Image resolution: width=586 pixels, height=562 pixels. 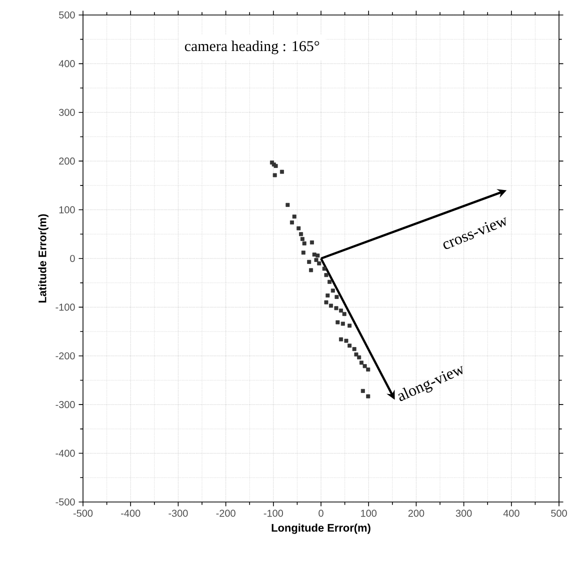 What do you see at coordinates (67, 161) in the screenshot?
I see `y-tick-label: 200` at bounding box center [67, 161].